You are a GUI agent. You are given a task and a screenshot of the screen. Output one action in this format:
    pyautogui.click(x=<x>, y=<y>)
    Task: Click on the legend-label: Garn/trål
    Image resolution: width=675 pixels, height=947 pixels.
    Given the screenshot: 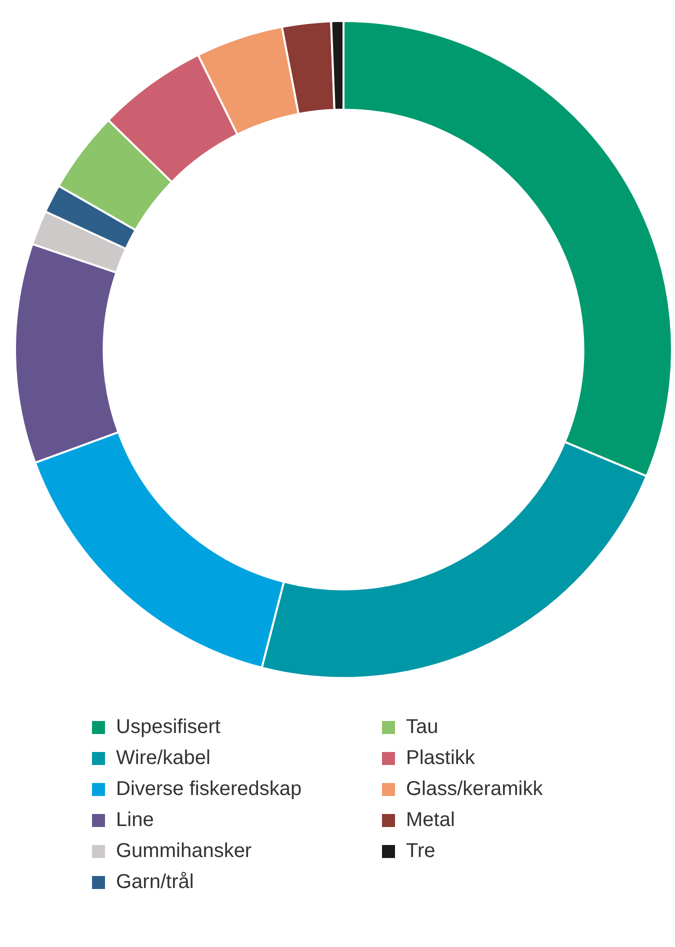 What is the action you would take?
    pyautogui.click(x=155, y=882)
    